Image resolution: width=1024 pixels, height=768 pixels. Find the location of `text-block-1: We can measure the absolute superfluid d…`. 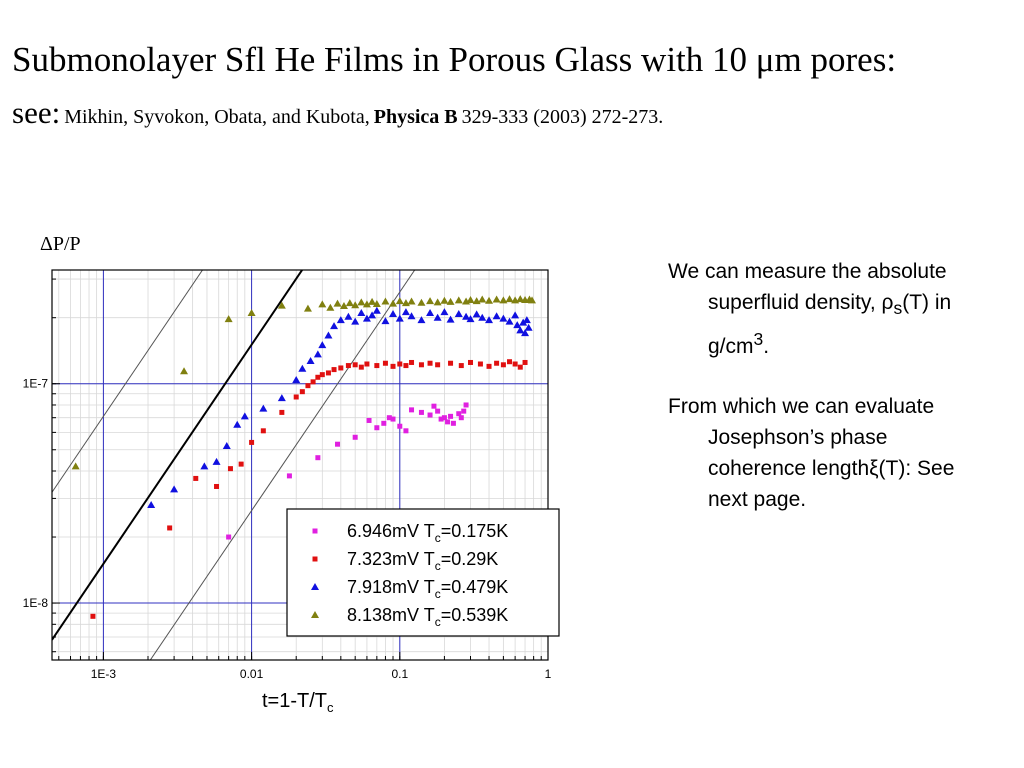

text-block-1: We can measure the absolute superfluid d… is located at coordinates (828, 309).